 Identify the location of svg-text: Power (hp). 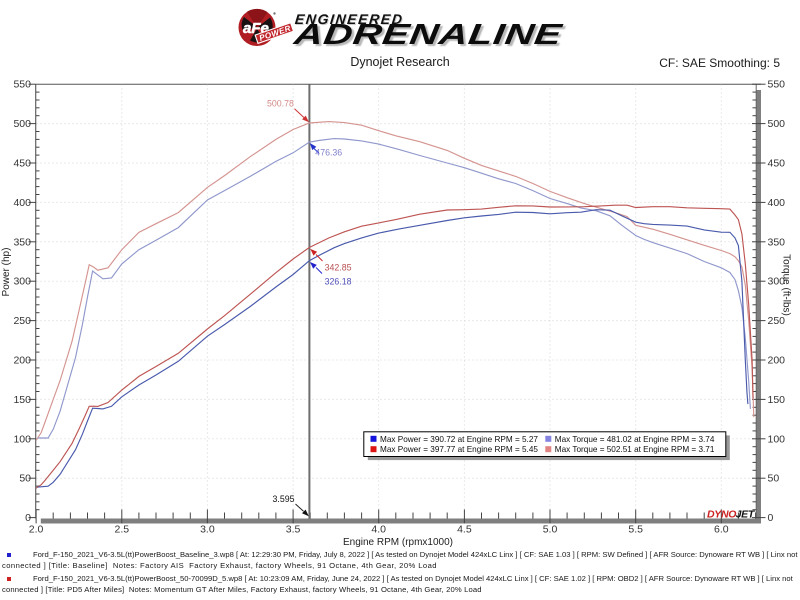
(6, 272).